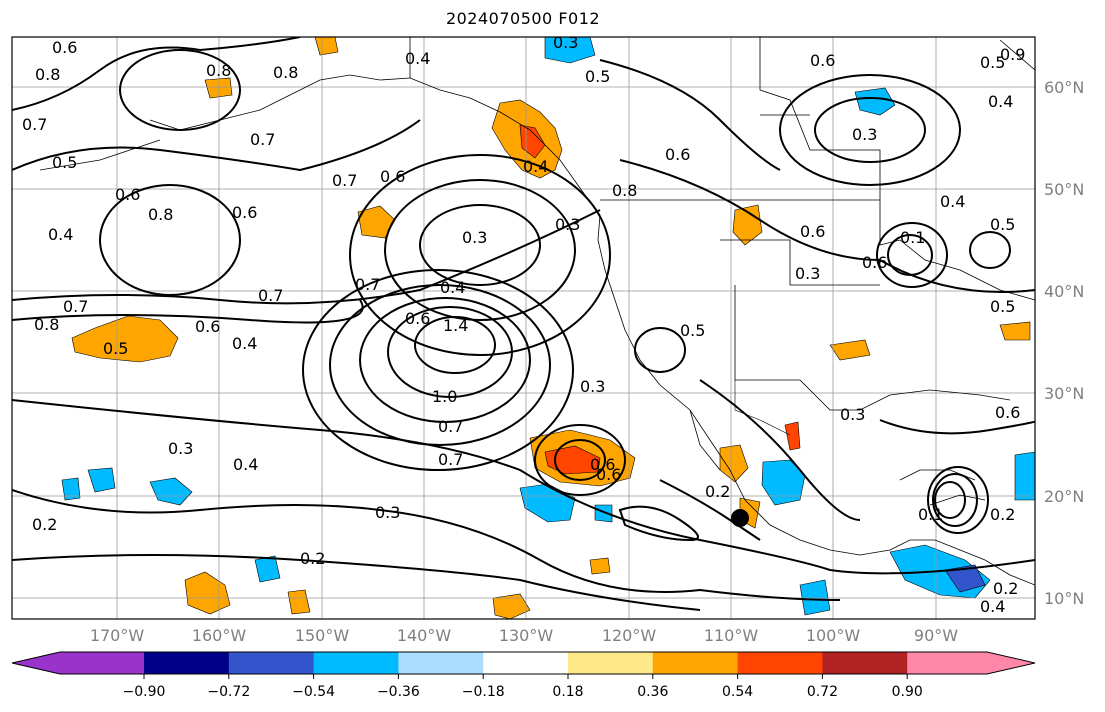  Describe the element at coordinates (1064, 189) in the screenshot. I see `lat-label: 50°N` at that location.